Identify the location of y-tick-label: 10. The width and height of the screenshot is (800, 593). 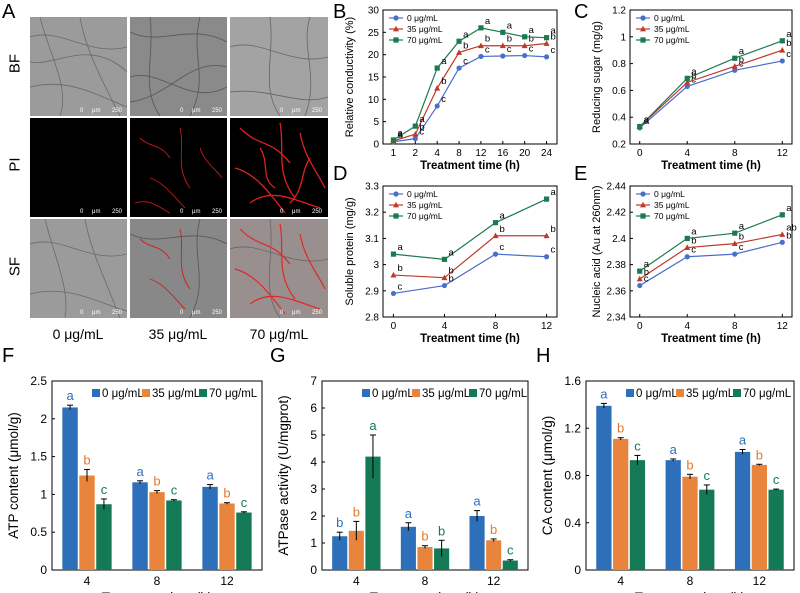
(374, 100).